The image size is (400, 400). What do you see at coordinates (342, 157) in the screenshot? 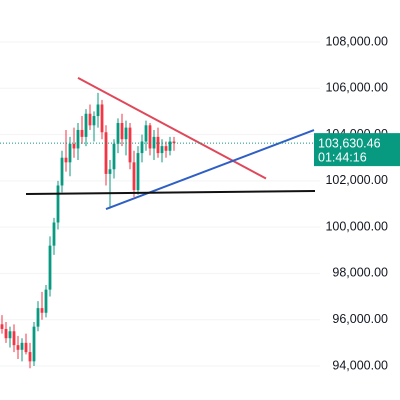
I see `countdown-label: 01:44:16` at bounding box center [342, 157].